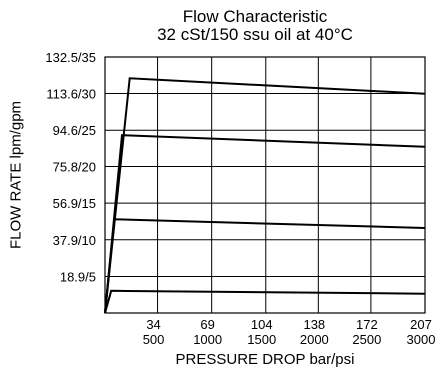 The image size is (440, 371). Describe the element at coordinates (255, 34) in the screenshot. I see `chart-subtitle: 32 cSt/150 ssu oil at 40°C` at that location.